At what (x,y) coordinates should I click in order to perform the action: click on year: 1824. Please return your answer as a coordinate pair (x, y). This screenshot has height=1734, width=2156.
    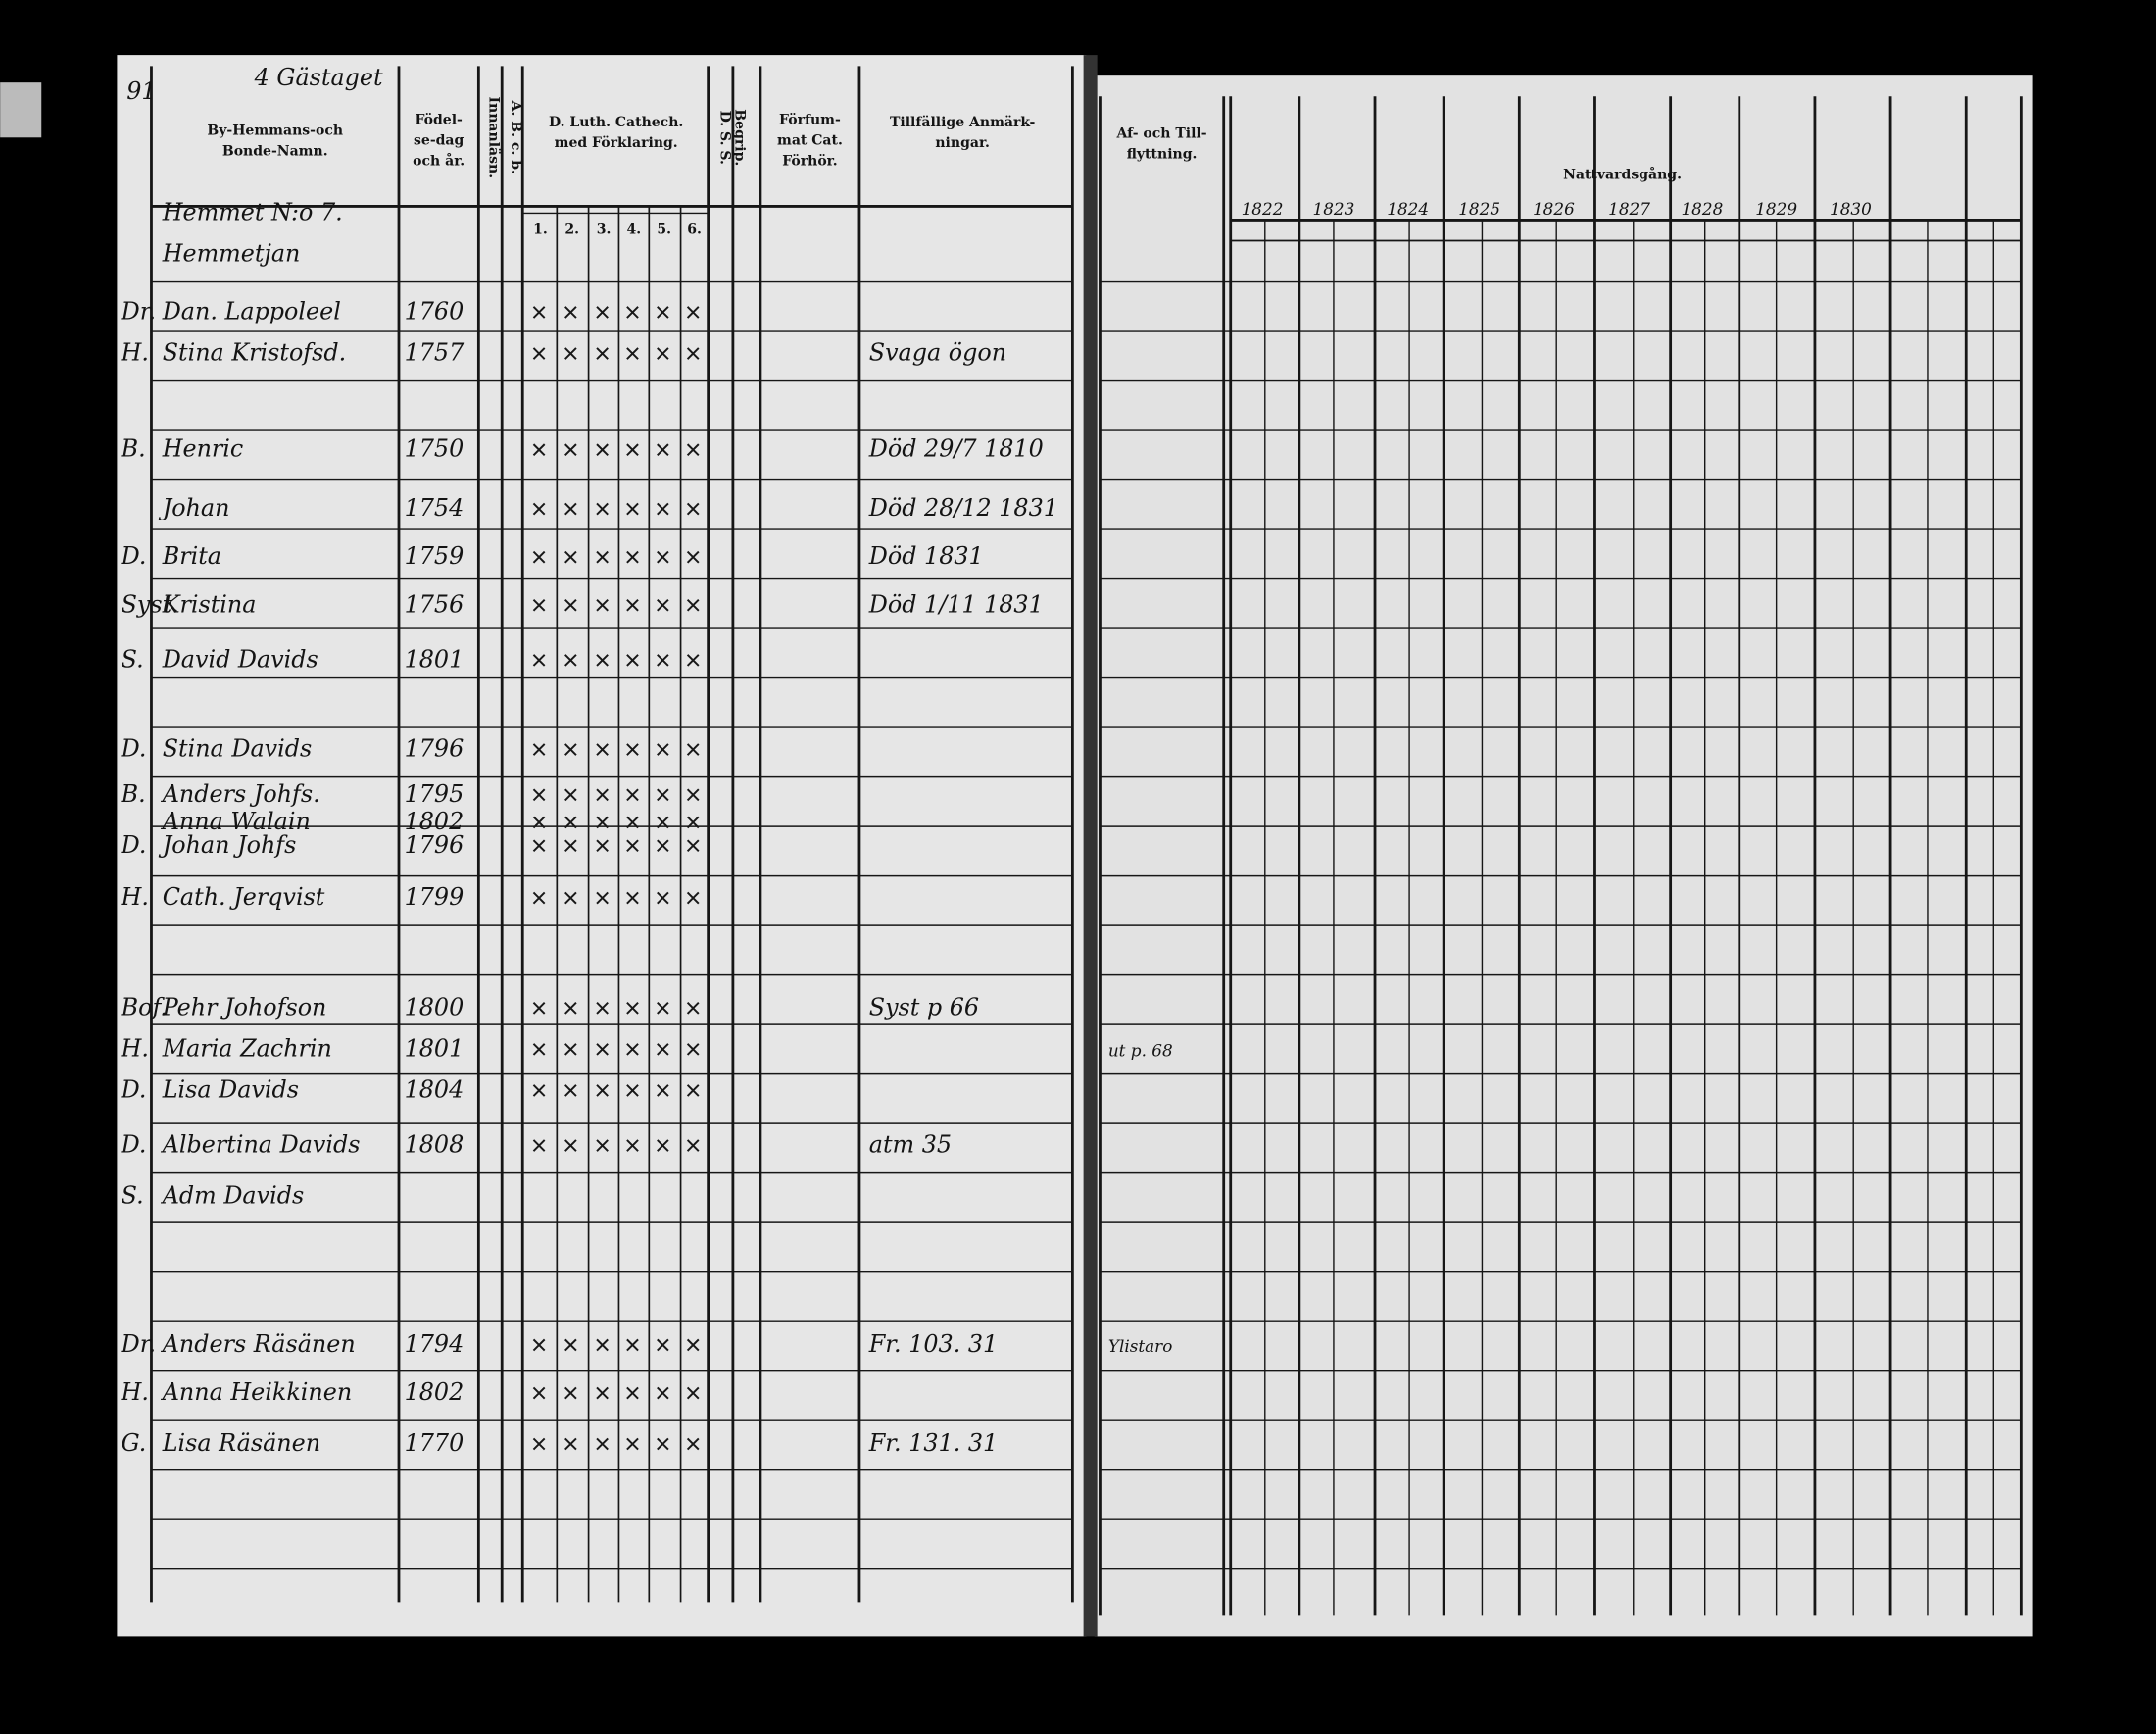
    Looking at the image, I should click on (1408, 209).